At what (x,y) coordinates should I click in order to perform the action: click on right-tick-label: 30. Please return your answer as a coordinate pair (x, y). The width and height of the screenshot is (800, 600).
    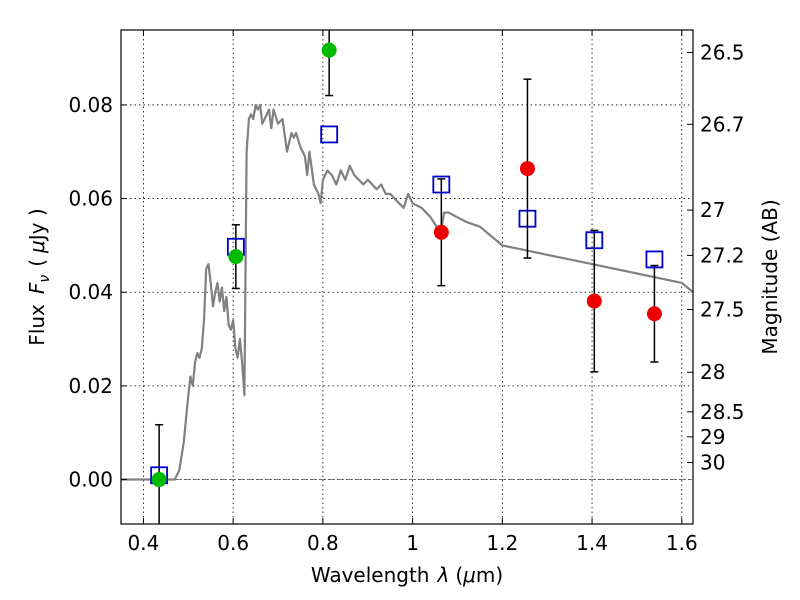
    Looking at the image, I should click on (712, 463).